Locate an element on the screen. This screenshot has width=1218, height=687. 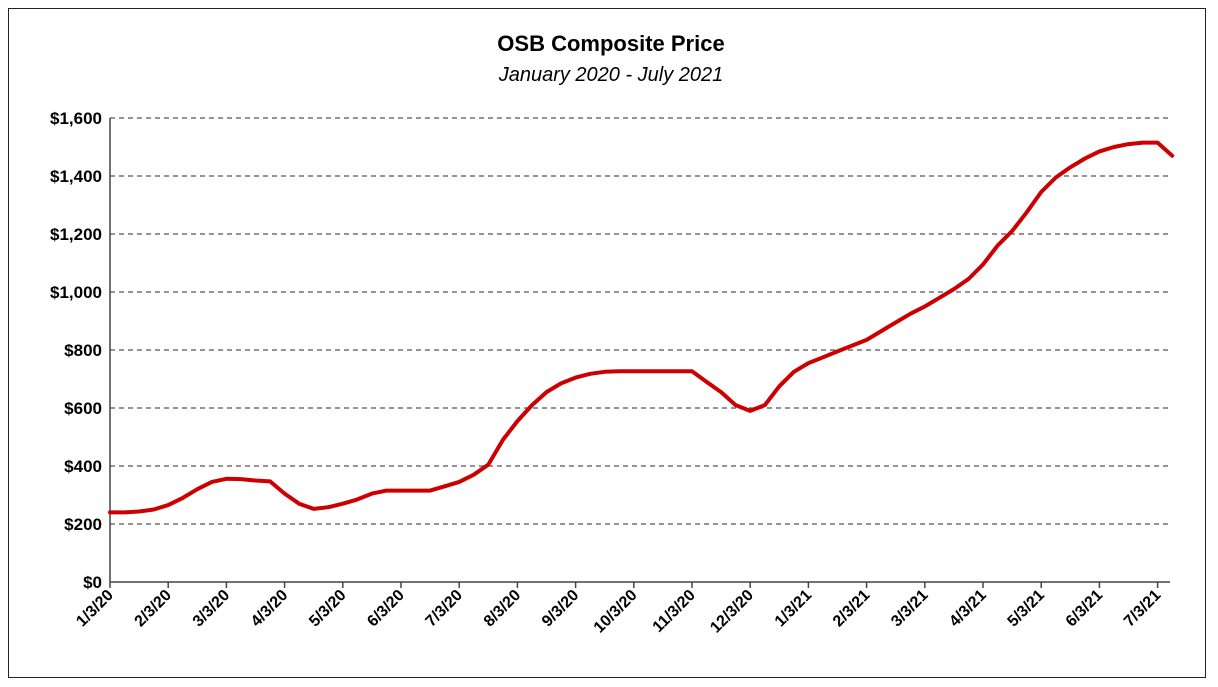
x-tick-label: 6/3/21 is located at coordinates (1085, 609).